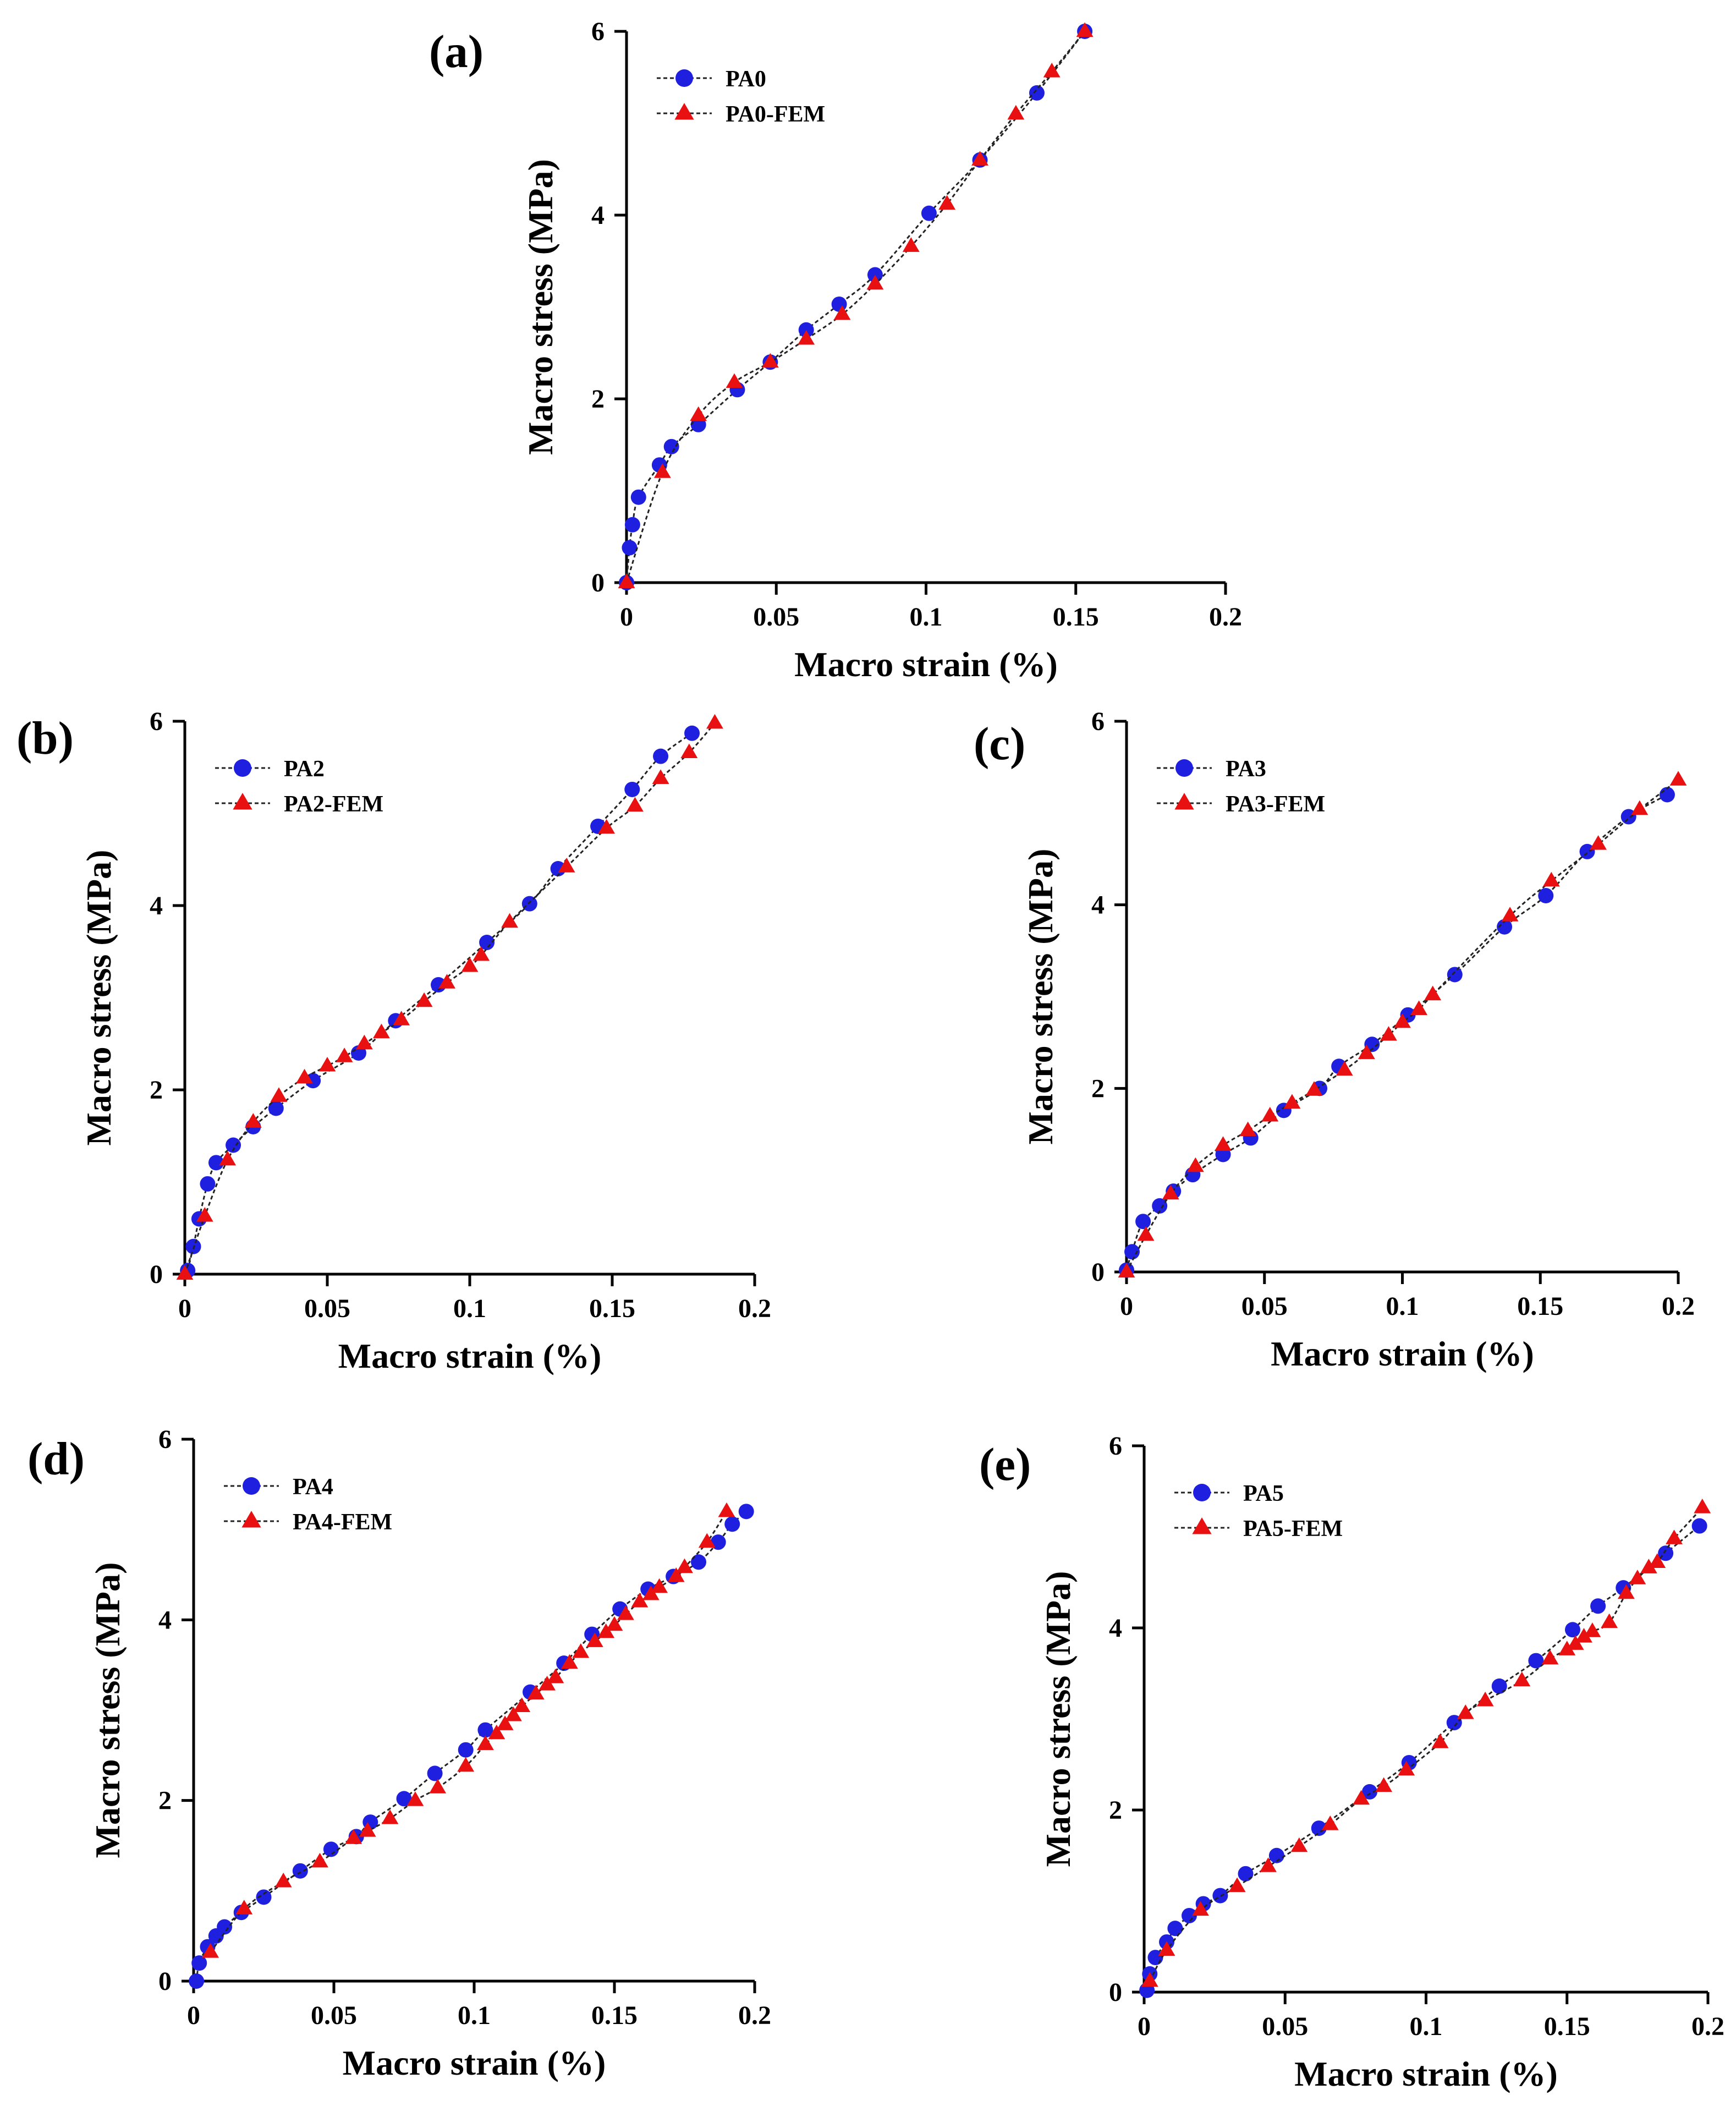  What do you see at coordinates (1397, 1032) in the screenshot?
I see `series-PA3` at bounding box center [1397, 1032].